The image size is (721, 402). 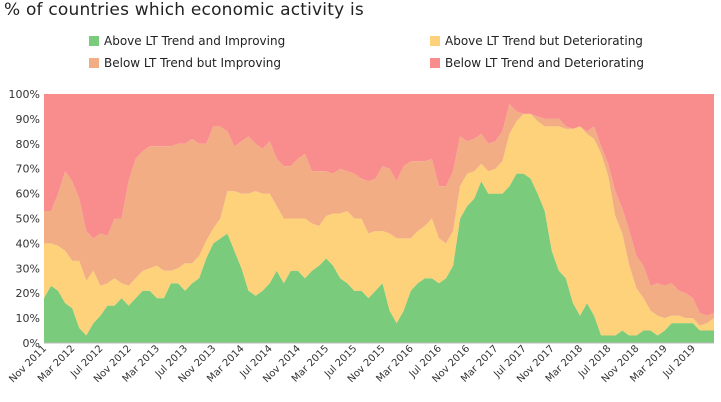 I want to click on legend-item-1: Above LT Trend and Improving, so click(x=187, y=41).